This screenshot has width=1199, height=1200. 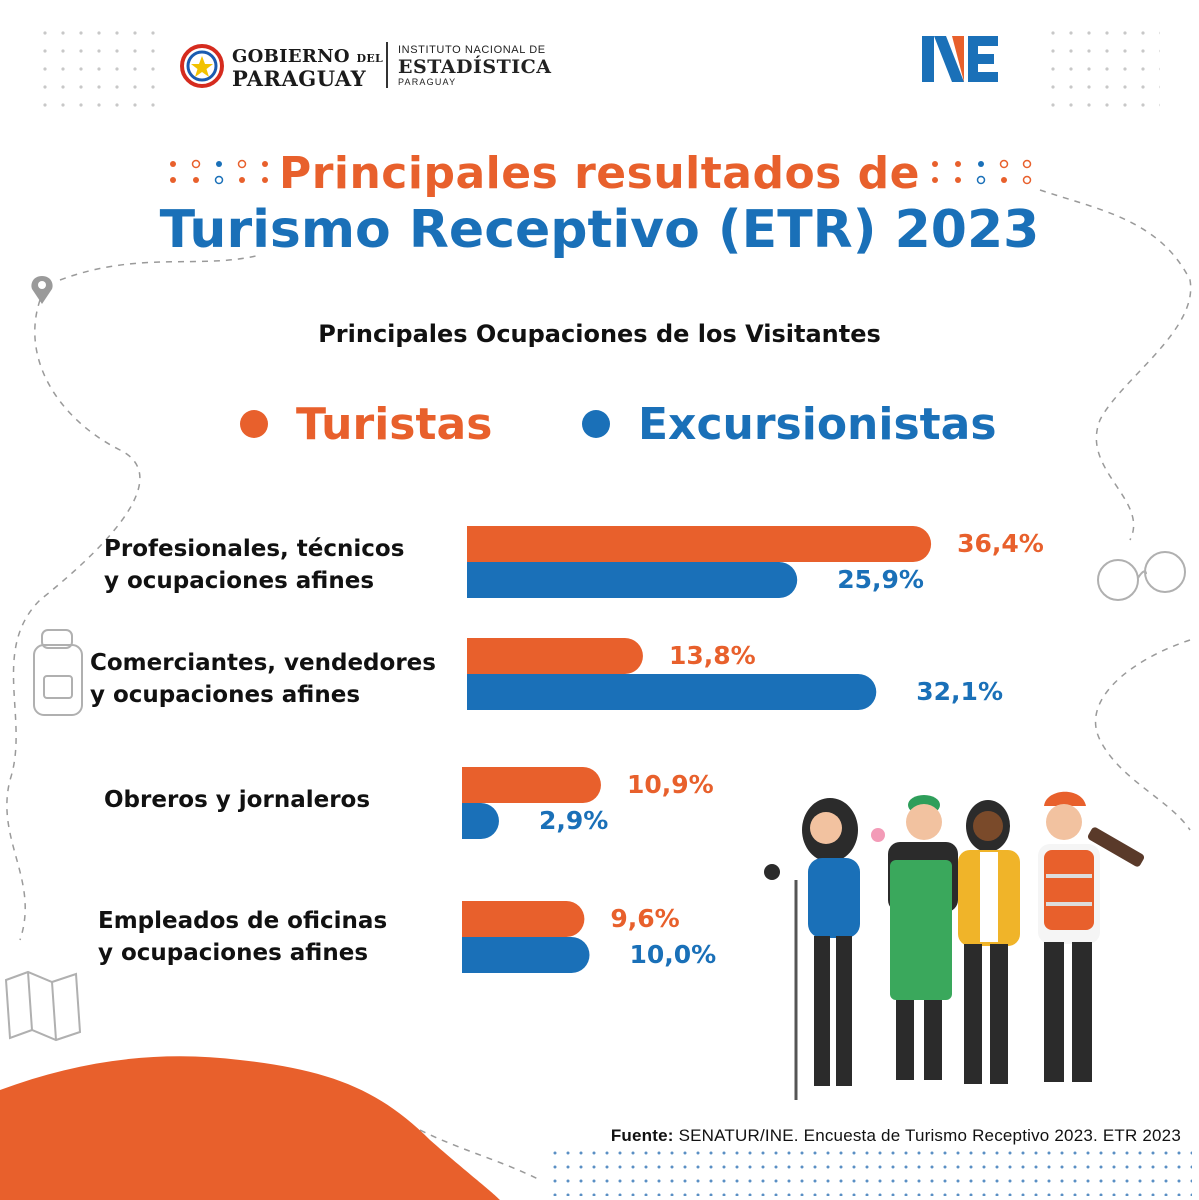 I want to click on gov-name-line2: PARAGUAY, so click(x=299, y=78).